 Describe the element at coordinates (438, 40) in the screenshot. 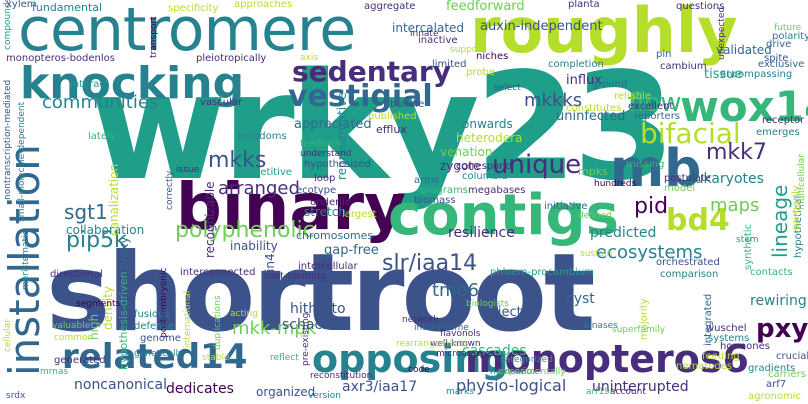

I see `word: inactive` at that location.